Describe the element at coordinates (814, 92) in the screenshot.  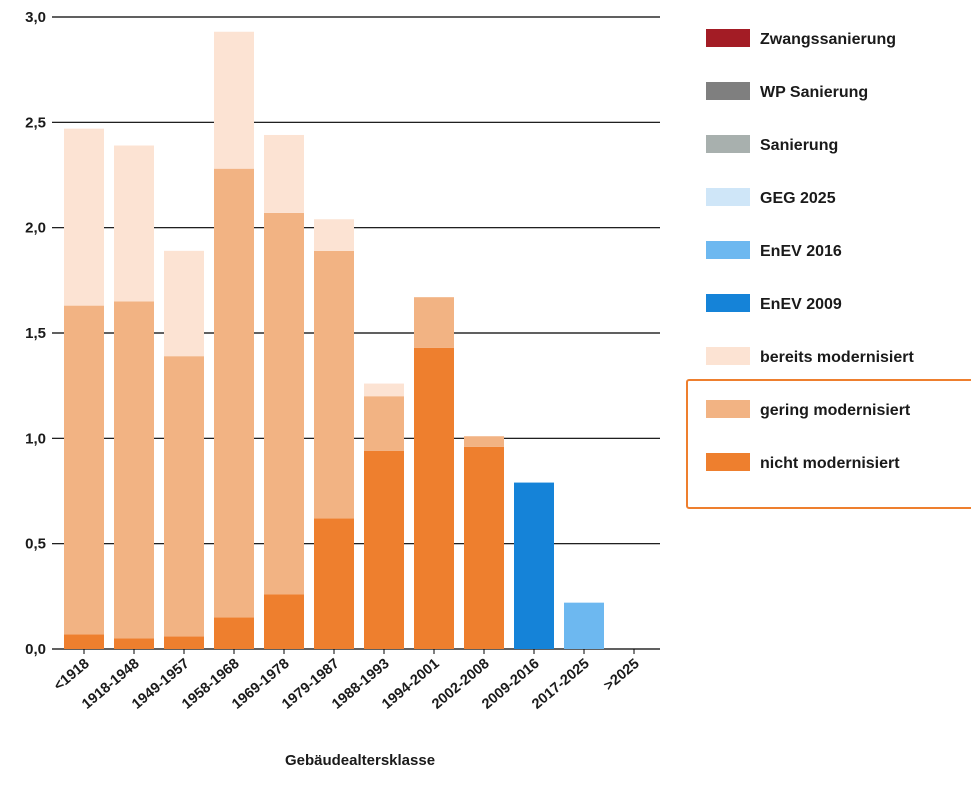
I see `legend-label: WP Sanierung` at that location.